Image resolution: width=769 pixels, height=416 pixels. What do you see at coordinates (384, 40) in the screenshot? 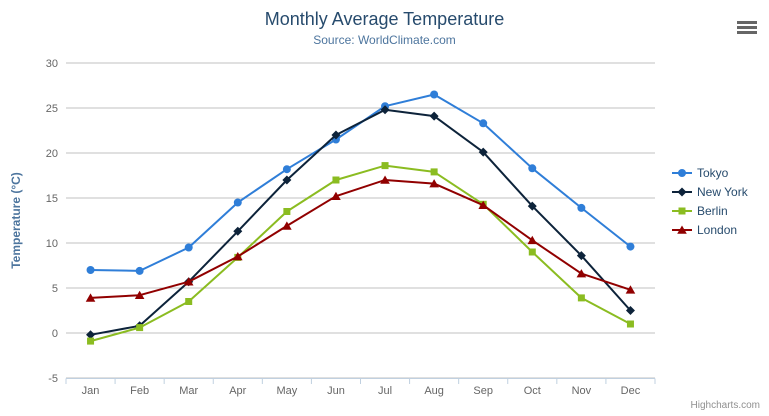
I see `chart-subtitle: Source: WorldClimate.com` at bounding box center [384, 40].